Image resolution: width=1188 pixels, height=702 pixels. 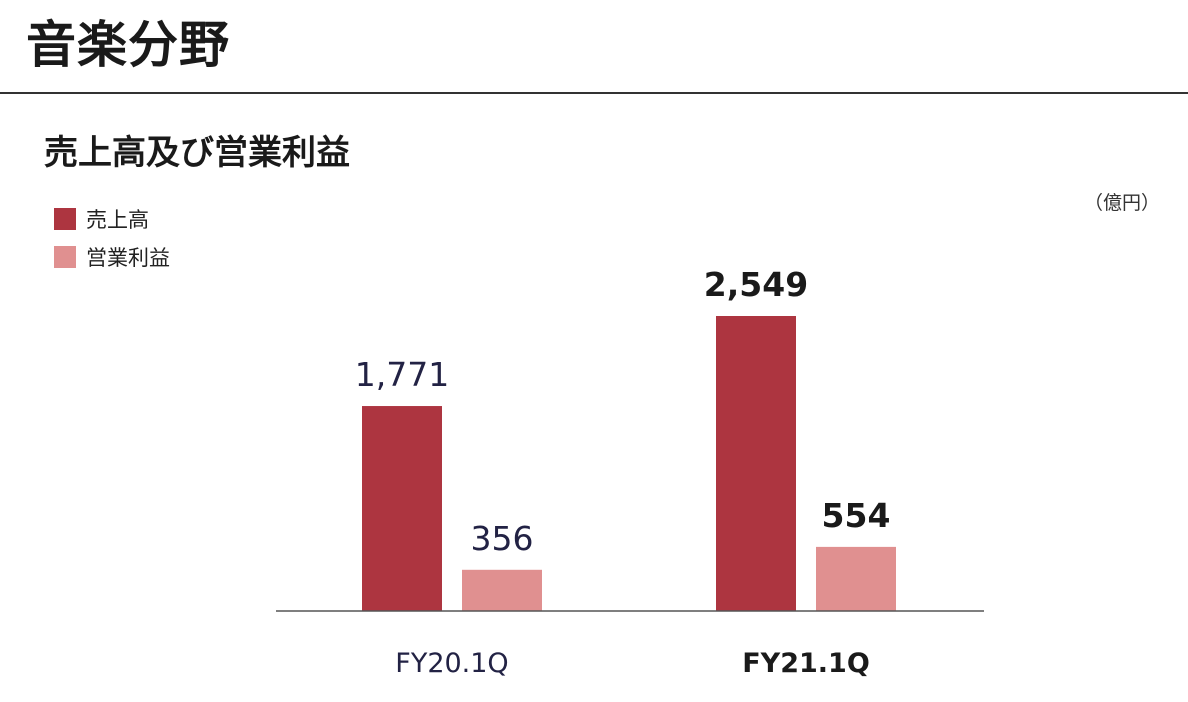 I want to click on data-label-profit-1: 554, so click(x=856, y=515).